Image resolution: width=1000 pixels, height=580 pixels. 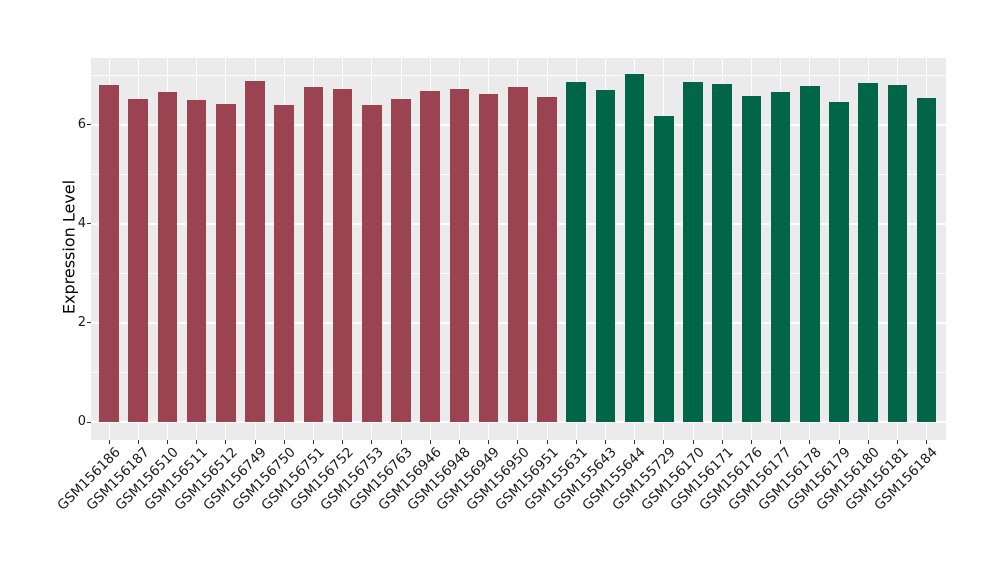 I want to click on bar-GSM156750, so click(x=284, y=263).